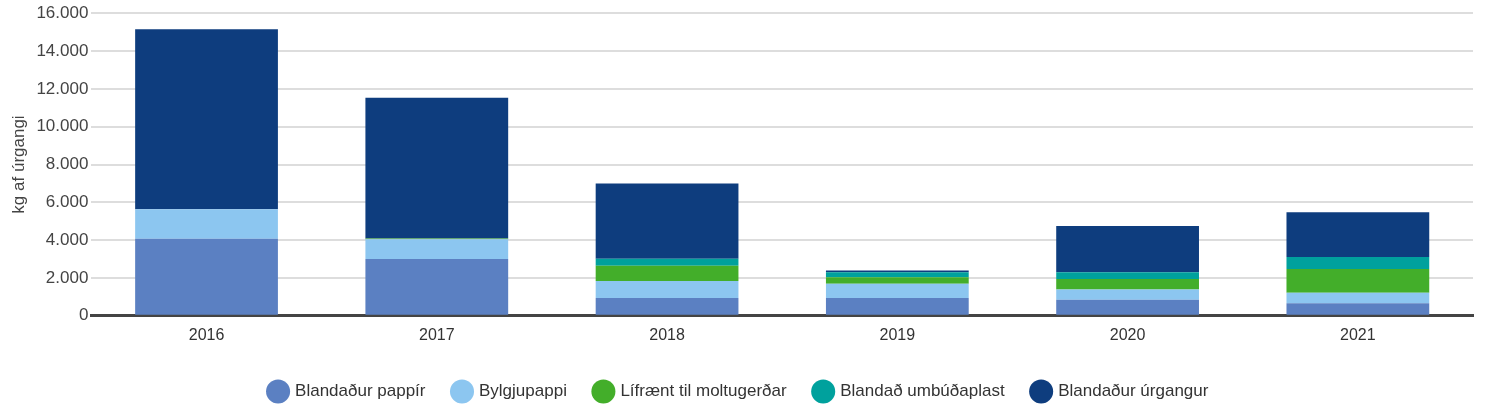 The height and width of the screenshot is (415, 1493). I want to click on y-tick-label: 4.000, so click(67, 239).